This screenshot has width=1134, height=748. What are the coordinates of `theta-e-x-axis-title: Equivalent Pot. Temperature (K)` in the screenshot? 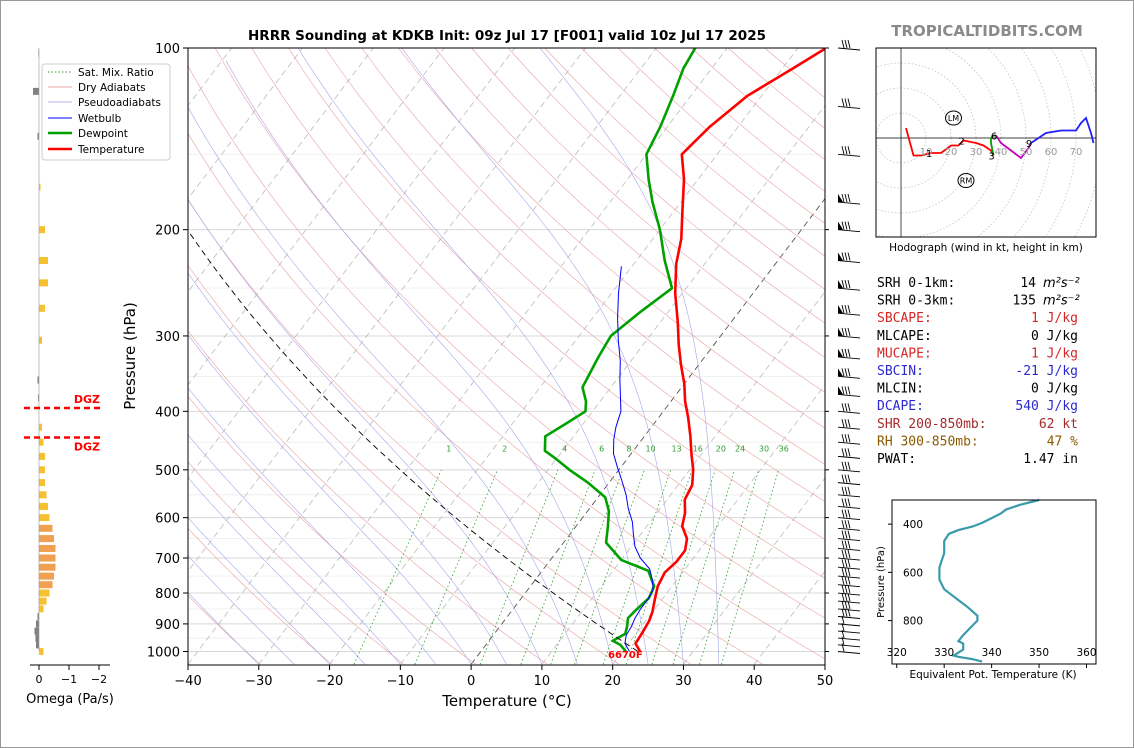 It's located at (992, 675).